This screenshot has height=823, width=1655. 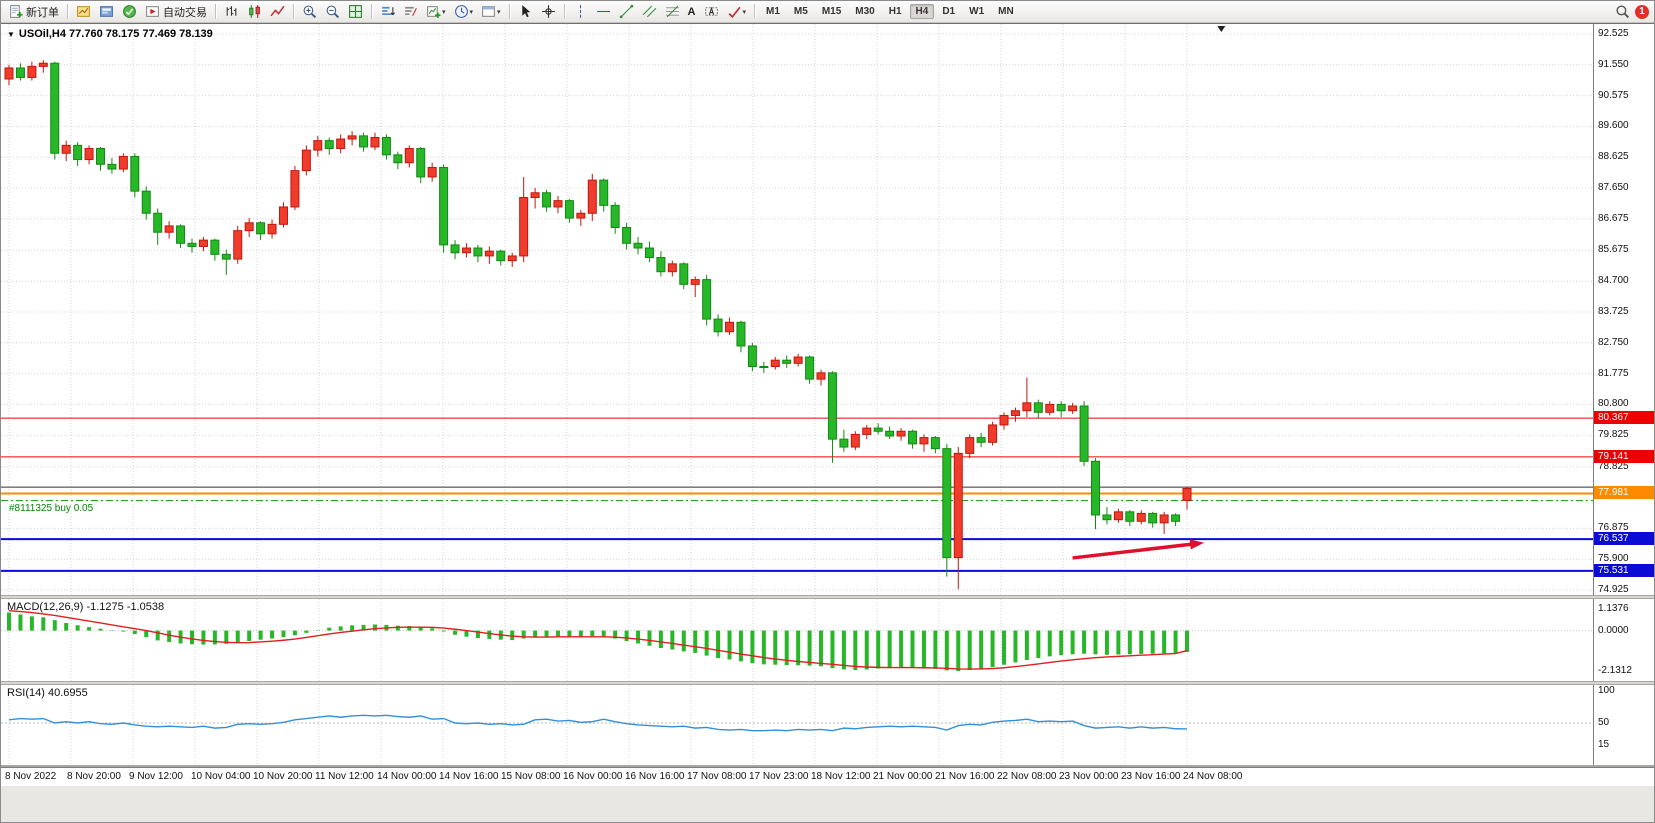 I want to click on tile-windows-button, so click(x=355, y=11).